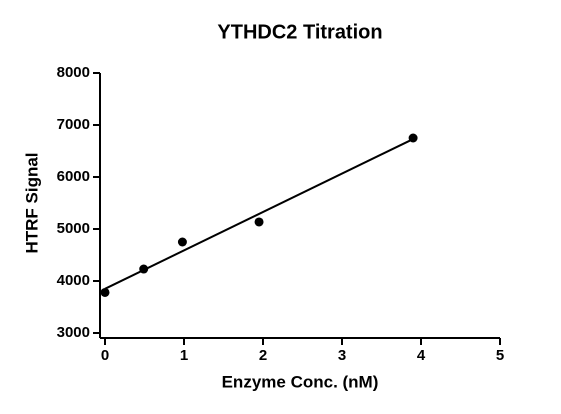 The image size is (561, 414). What do you see at coordinates (73, 124) in the screenshot?
I see `y-tick-label: 7000` at bounding box center [73, 124].